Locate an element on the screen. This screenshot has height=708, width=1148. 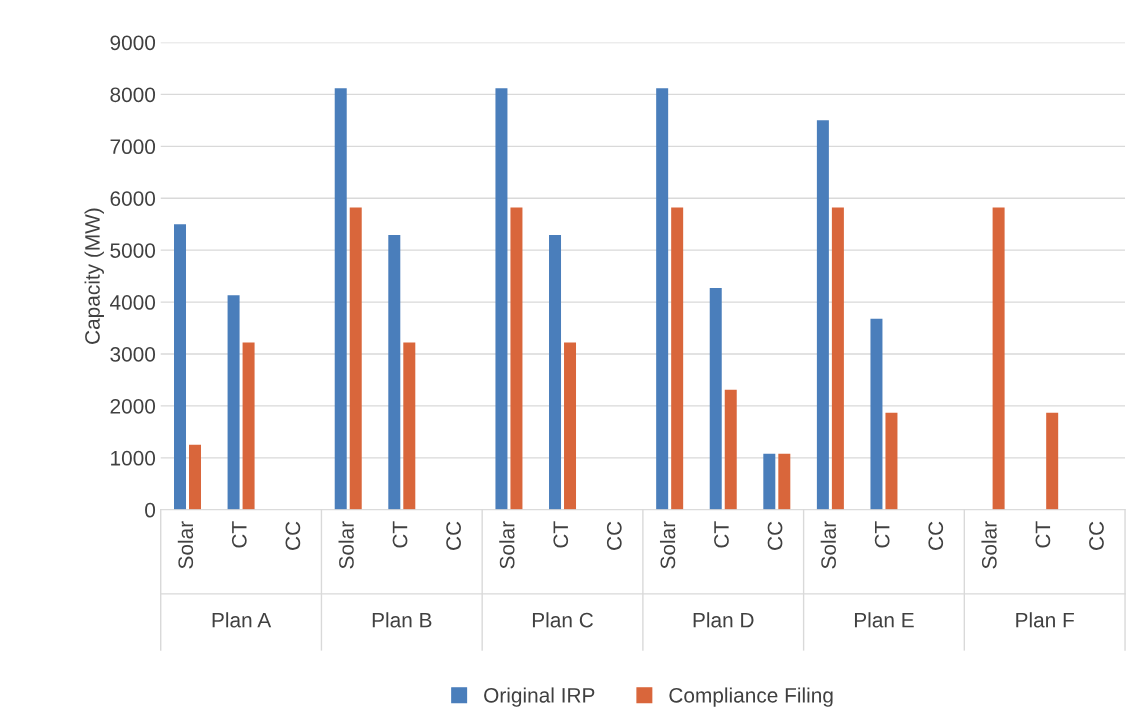
text: Plan E is located at coordinates (884, 620).